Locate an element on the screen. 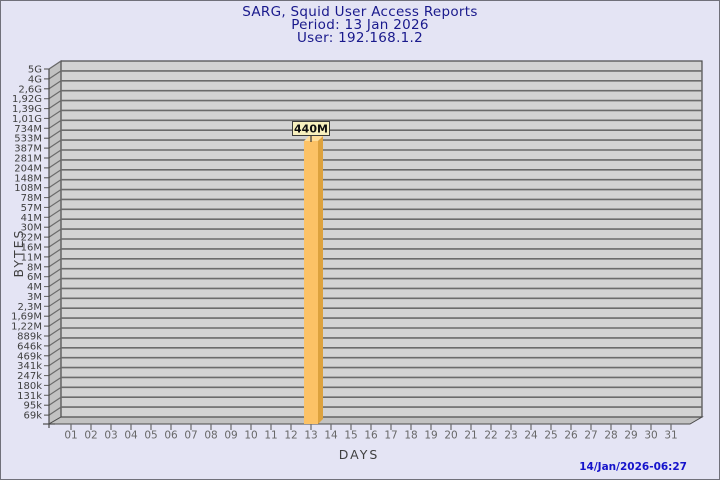 This screenshot has width=720, height=480. y-axis-tick-label: 6M is located at coordinates (34, 277).